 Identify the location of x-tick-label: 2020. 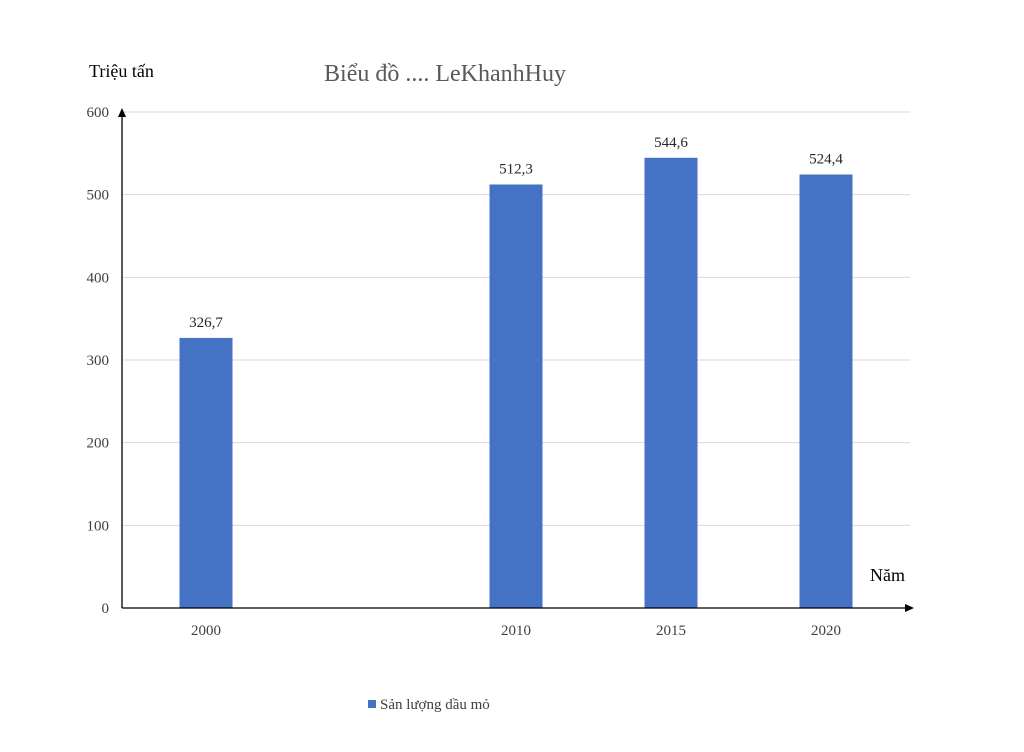
(826, 631).